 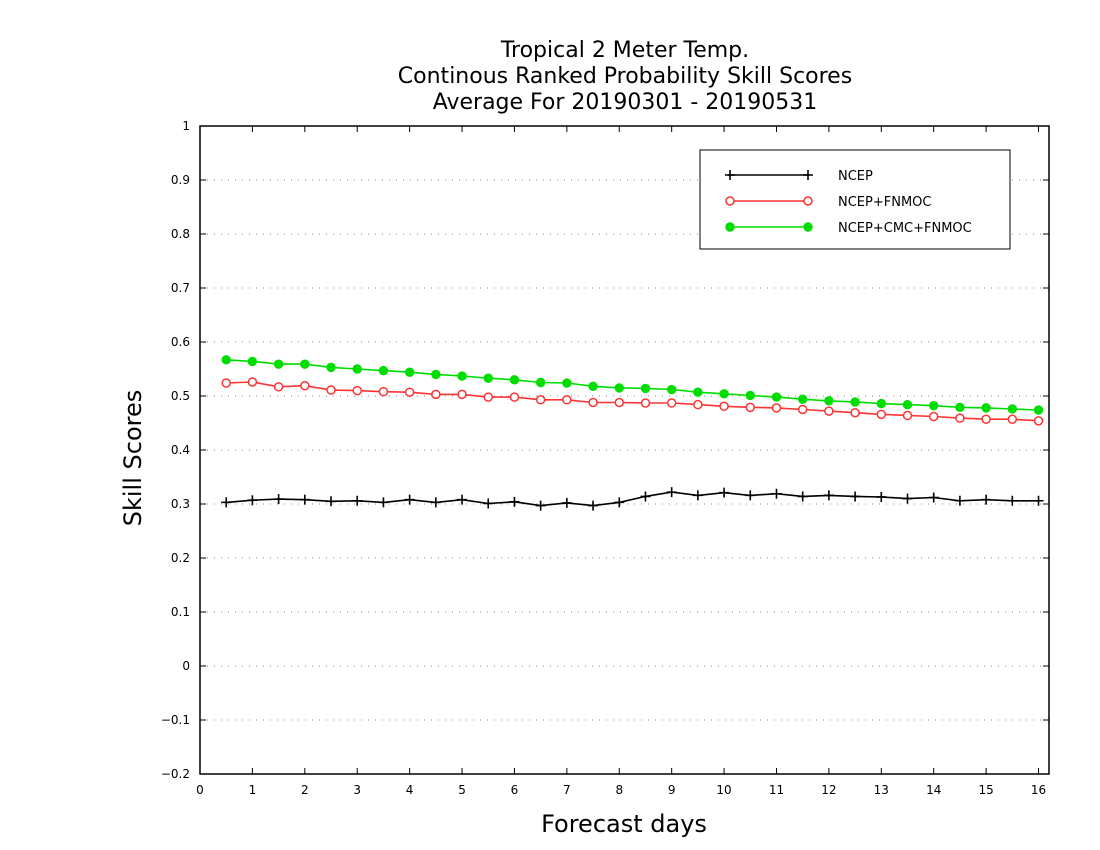 I want to click on series-layer, so click(x=632, y=433).